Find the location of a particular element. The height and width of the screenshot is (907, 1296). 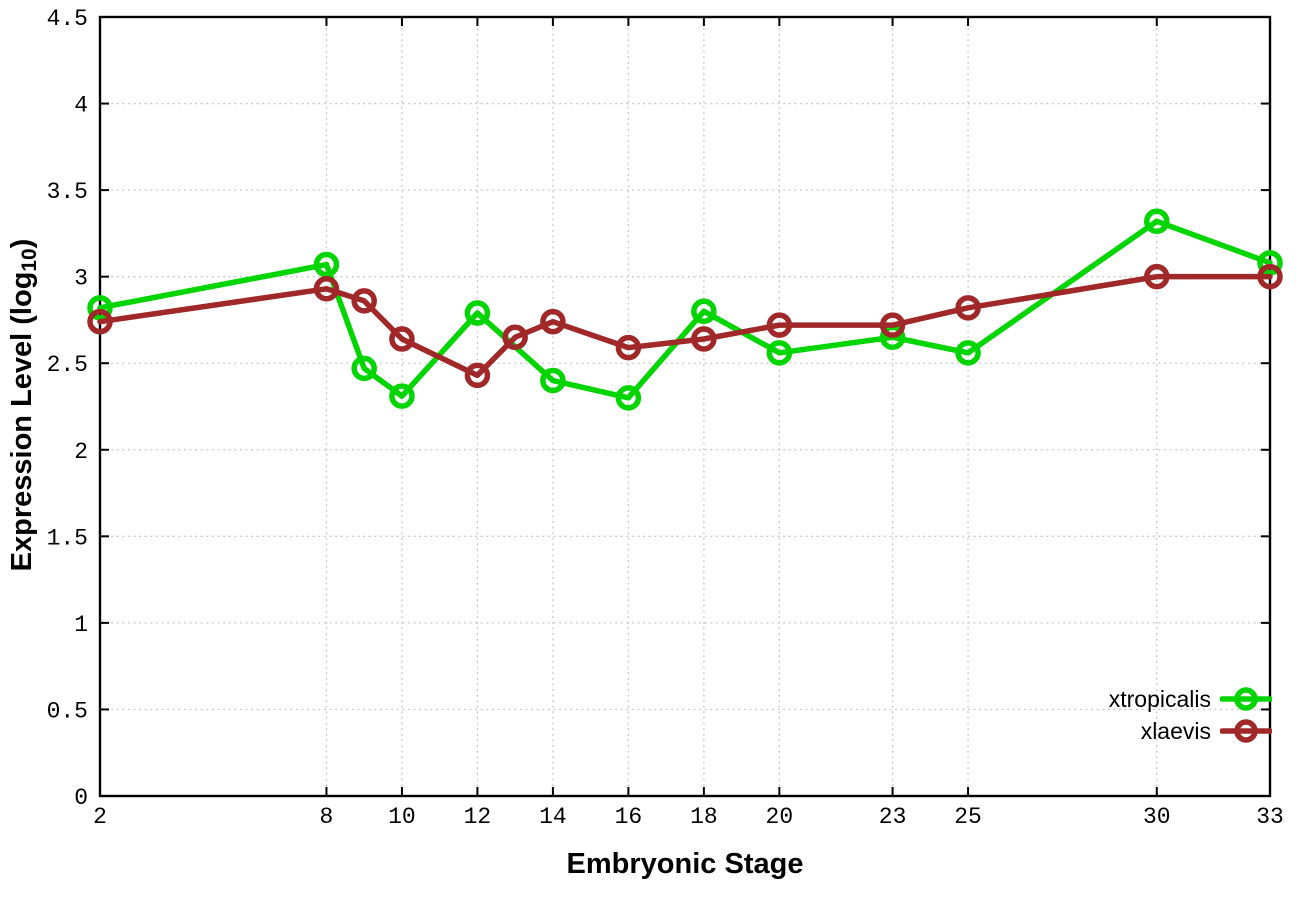

y-tick-label: 1 is located at coordinates (81, 625).